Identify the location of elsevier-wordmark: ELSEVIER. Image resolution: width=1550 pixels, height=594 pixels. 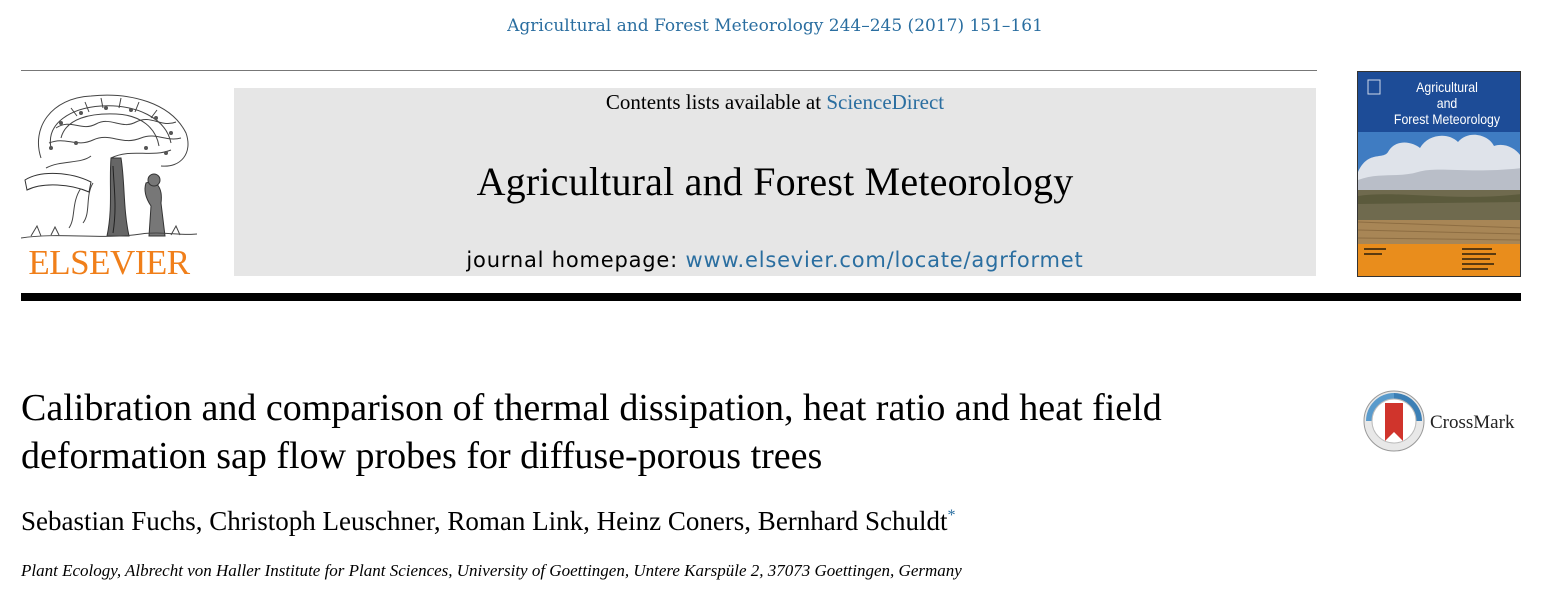
(109, 262).